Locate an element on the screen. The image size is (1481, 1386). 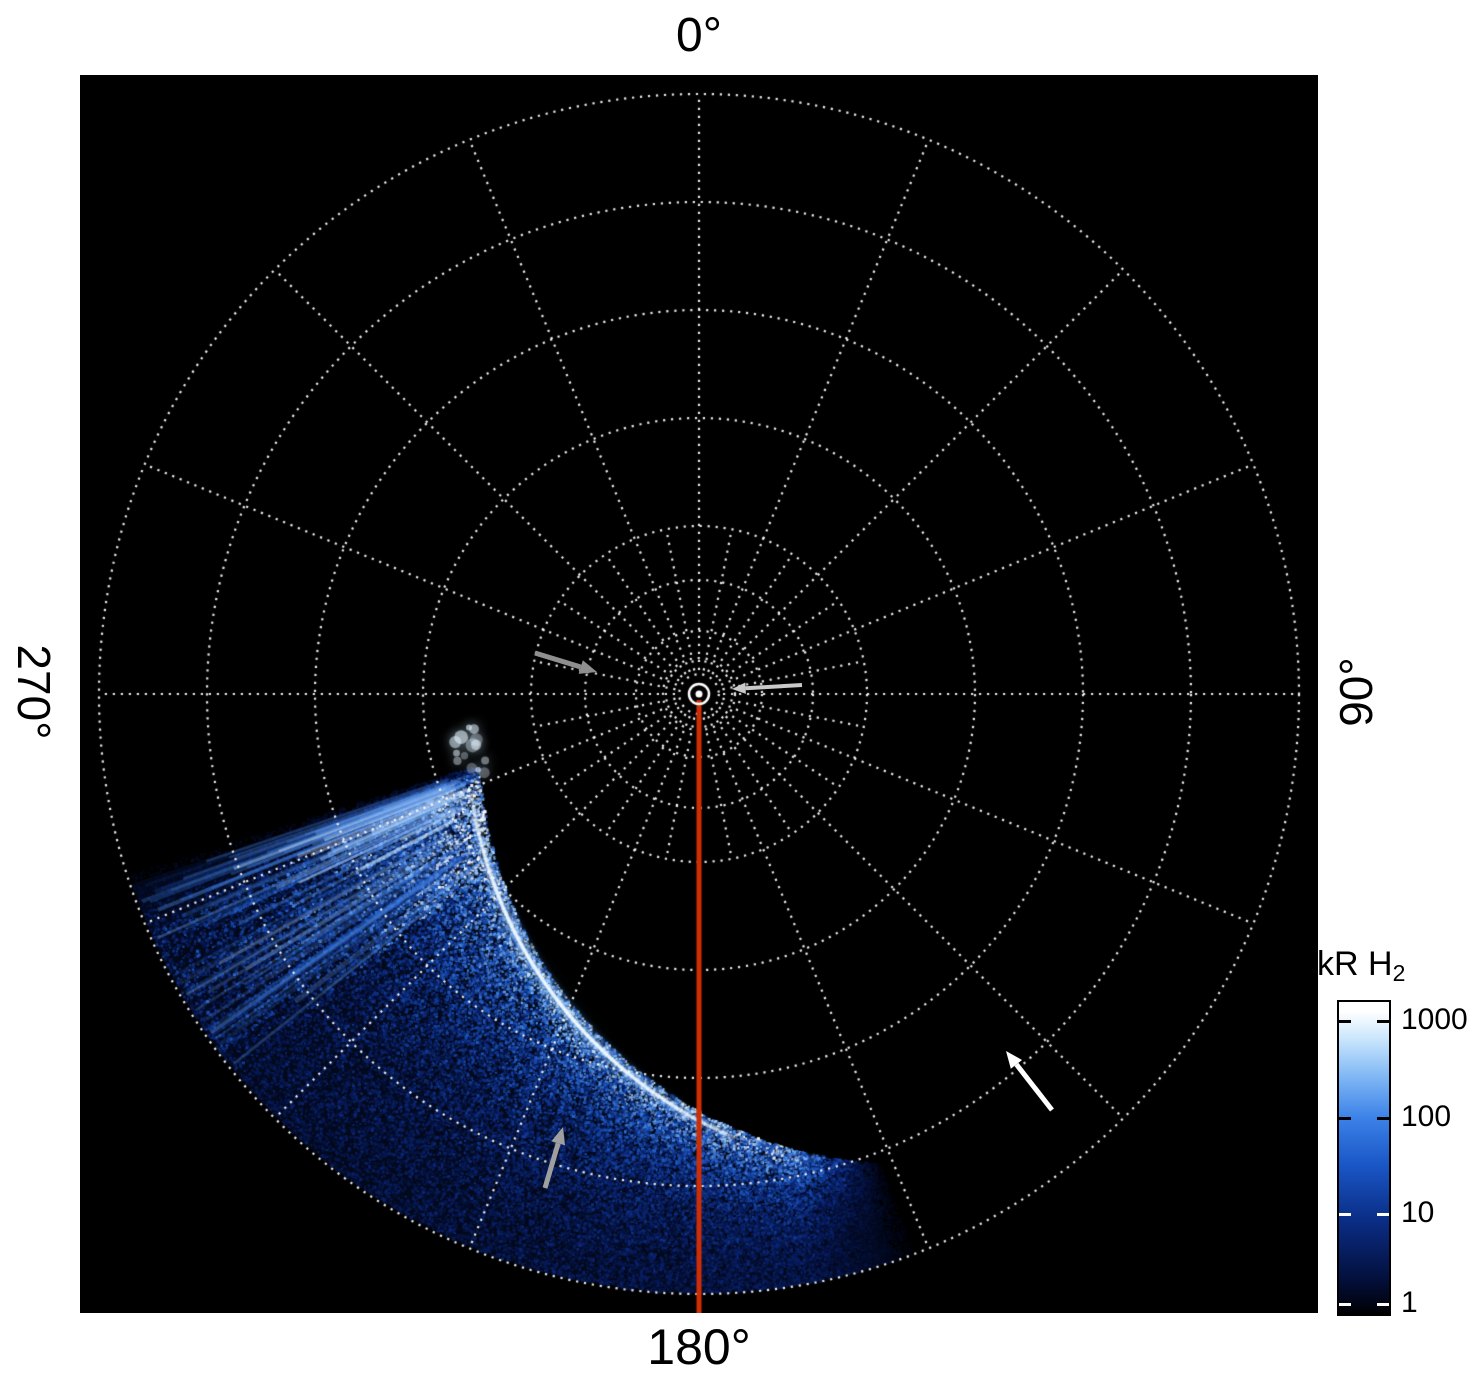
colorbar-title-main: kR H is located at coordinates (1355, 964).